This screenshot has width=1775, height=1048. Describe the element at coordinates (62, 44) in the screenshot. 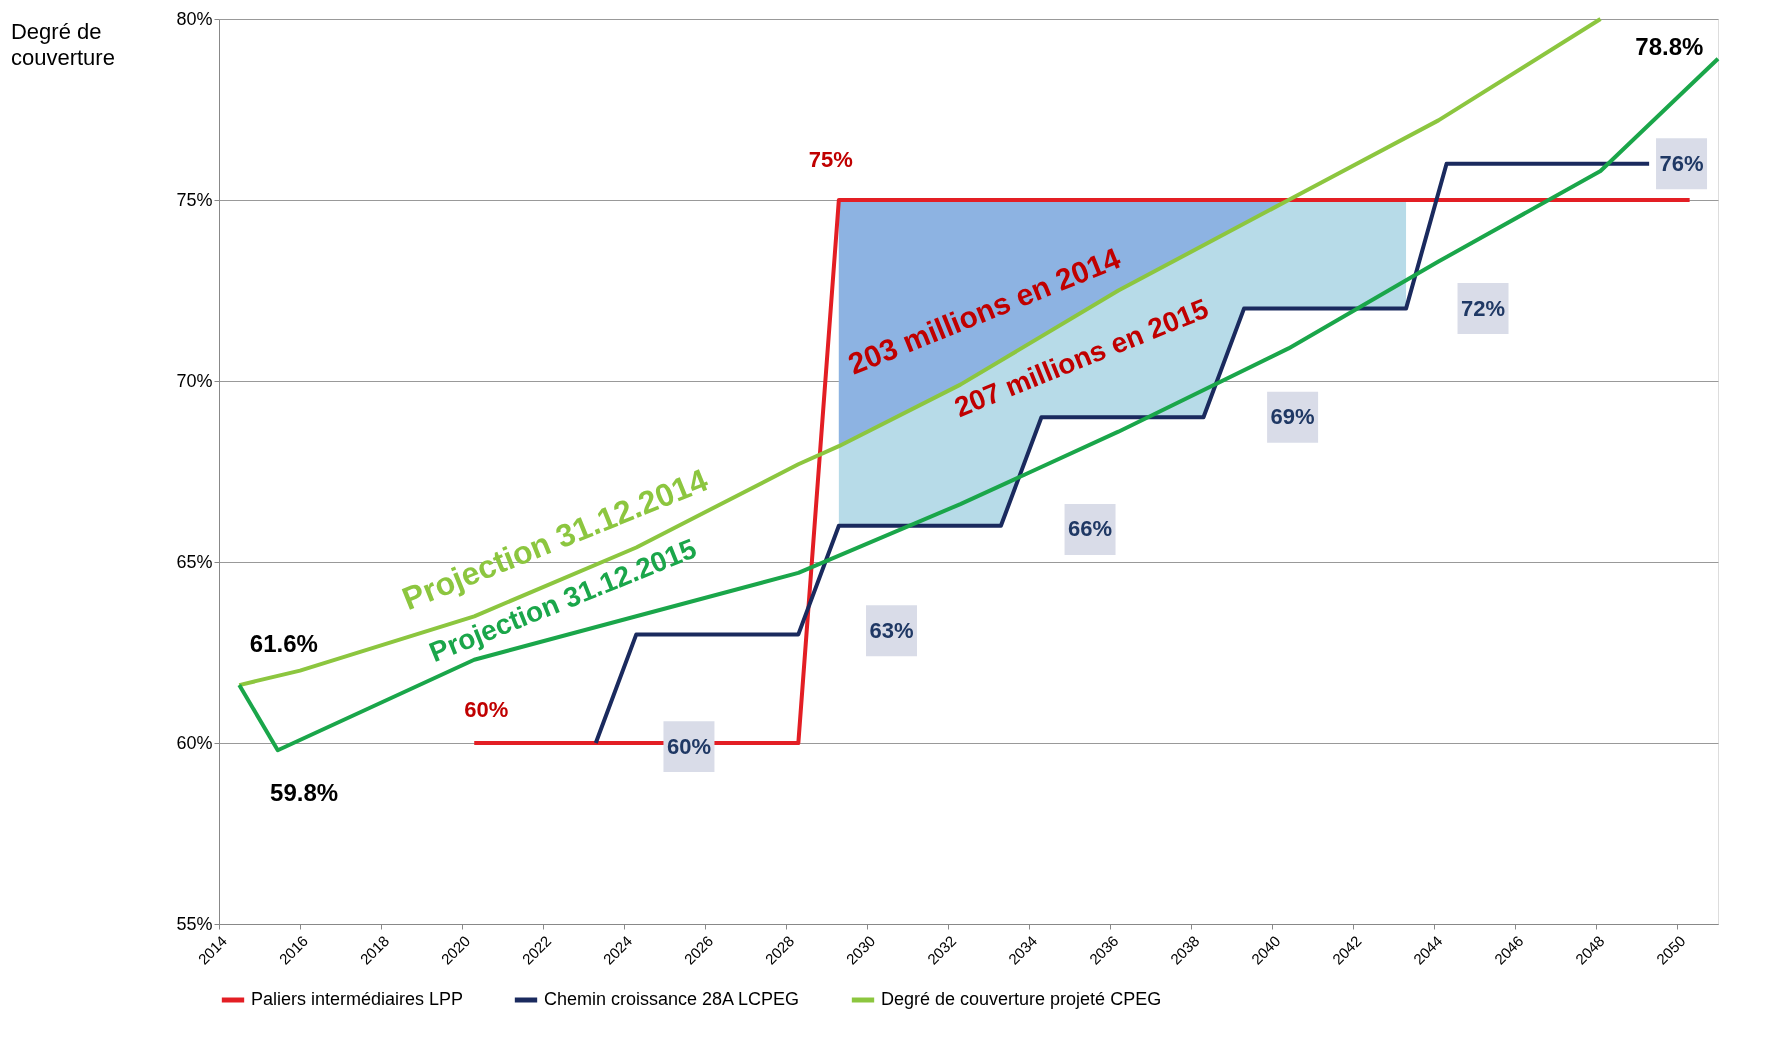

I see `y-axis-title: Degré de couverture` at that location.